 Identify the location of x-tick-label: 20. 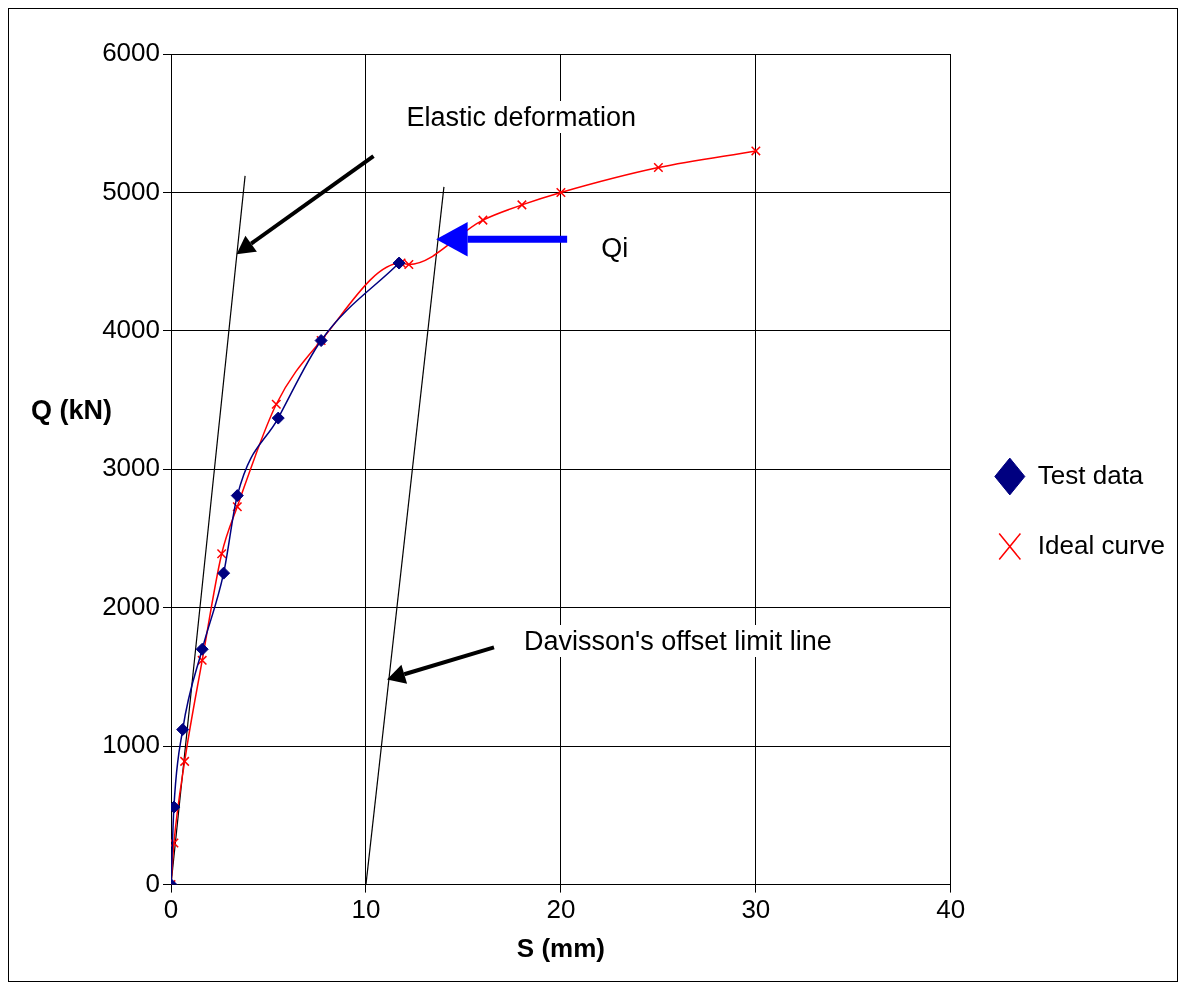
(561, 909).